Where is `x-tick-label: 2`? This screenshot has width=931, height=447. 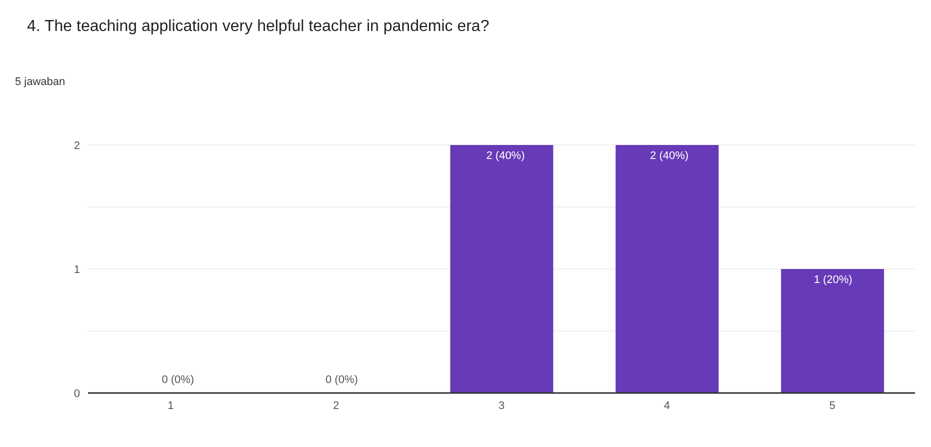
x-tick-label: 2 is located at coordinates (336, 406).